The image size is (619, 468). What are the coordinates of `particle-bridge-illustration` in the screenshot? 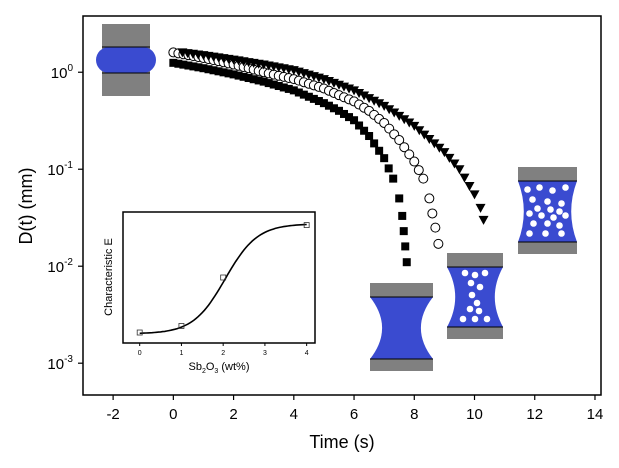 It's located at (475, 296).